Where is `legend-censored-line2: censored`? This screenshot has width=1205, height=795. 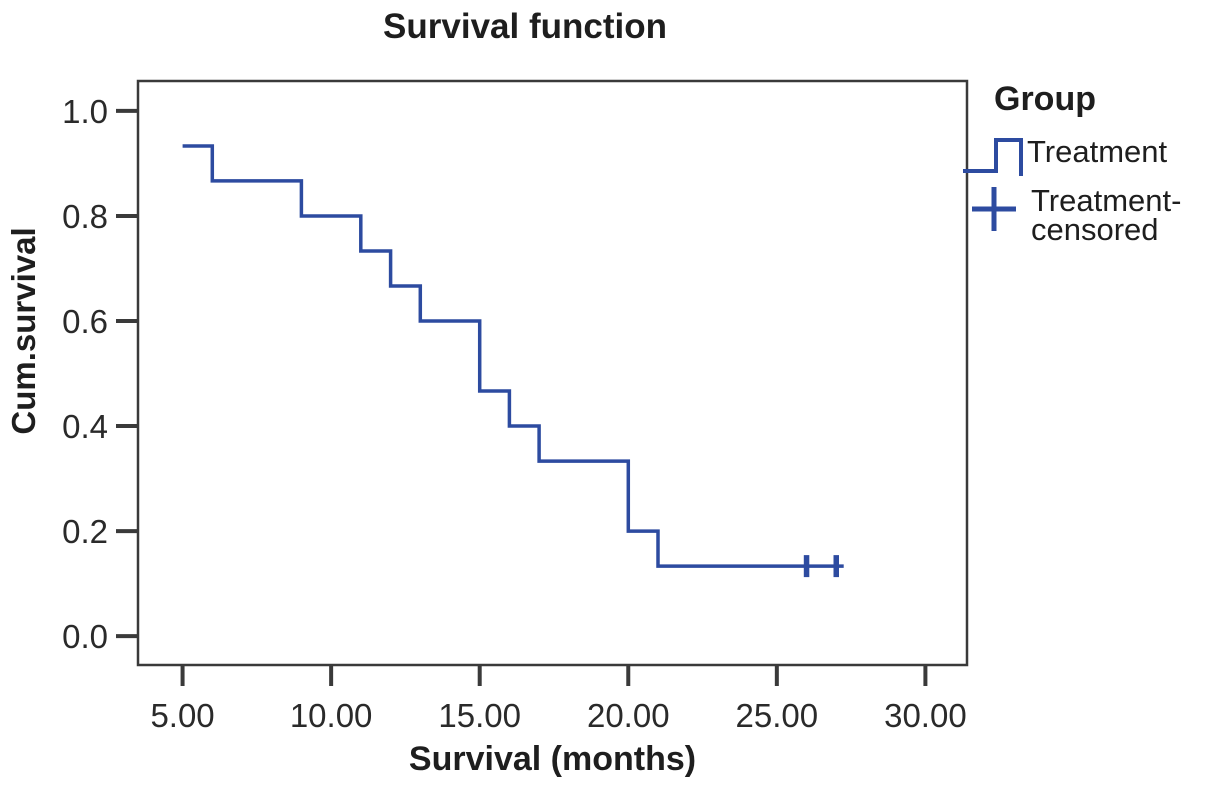
legend-censored-line2: censored is located at coordinates (1095, 229).